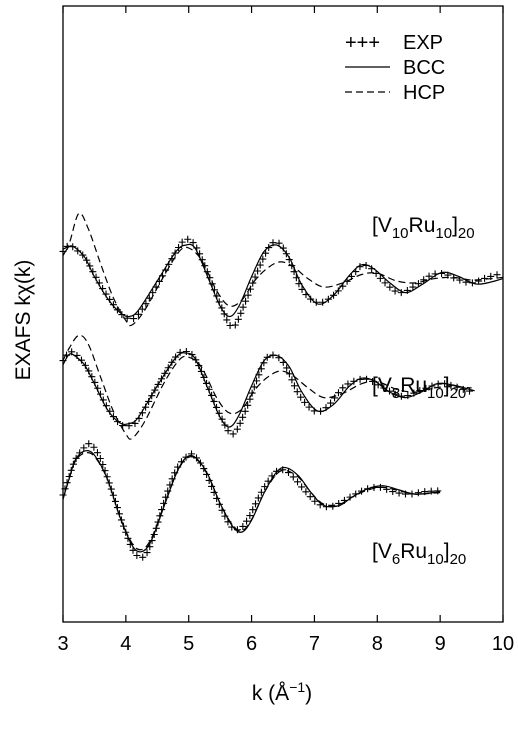 This screenshot has height=731, width=518. I want to click on x-tick-label: 9, so click(440, 644).